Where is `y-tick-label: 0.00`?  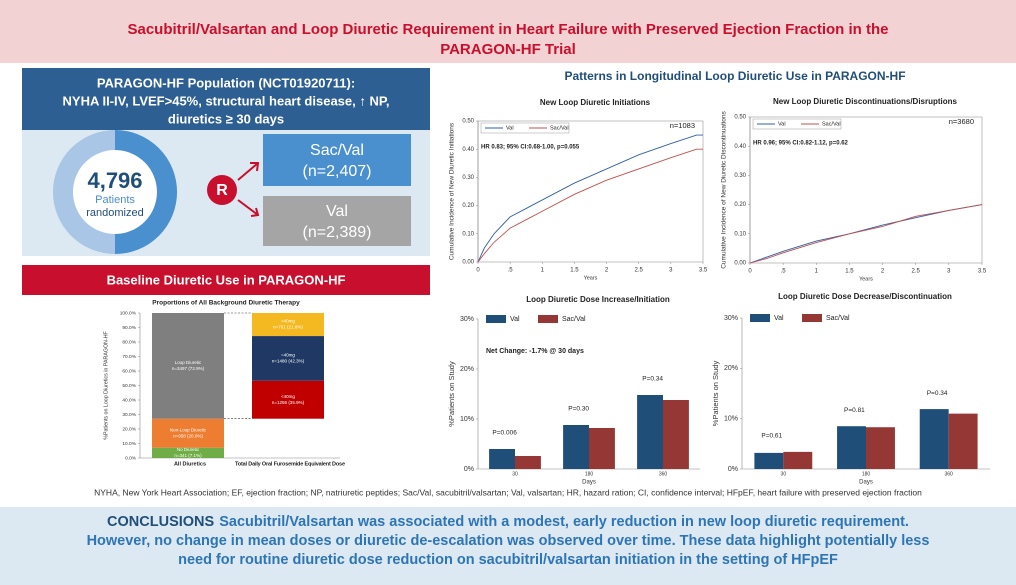 y-tick-label: 0.00 is located at coordinates (740, 264).